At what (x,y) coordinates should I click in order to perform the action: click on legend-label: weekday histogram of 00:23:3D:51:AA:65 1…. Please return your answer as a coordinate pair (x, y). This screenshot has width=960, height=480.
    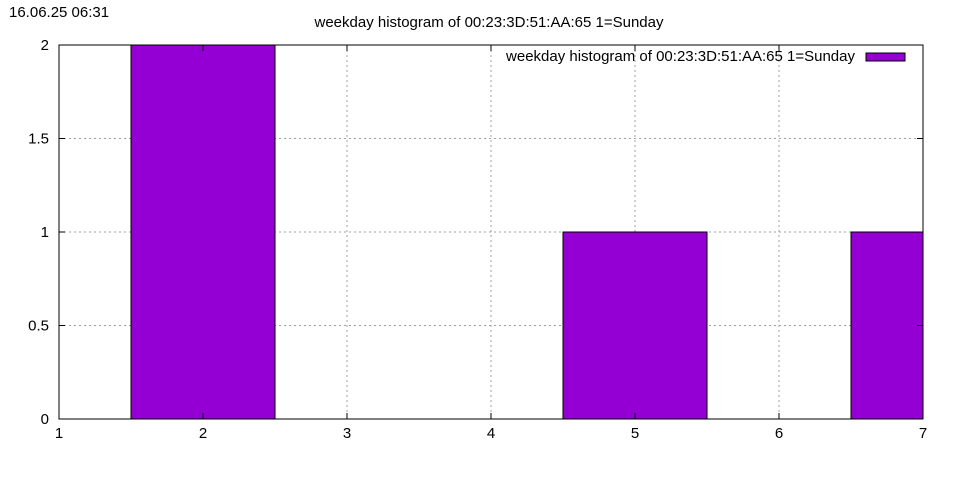
    Looking at the image, I should click on (680, 56).